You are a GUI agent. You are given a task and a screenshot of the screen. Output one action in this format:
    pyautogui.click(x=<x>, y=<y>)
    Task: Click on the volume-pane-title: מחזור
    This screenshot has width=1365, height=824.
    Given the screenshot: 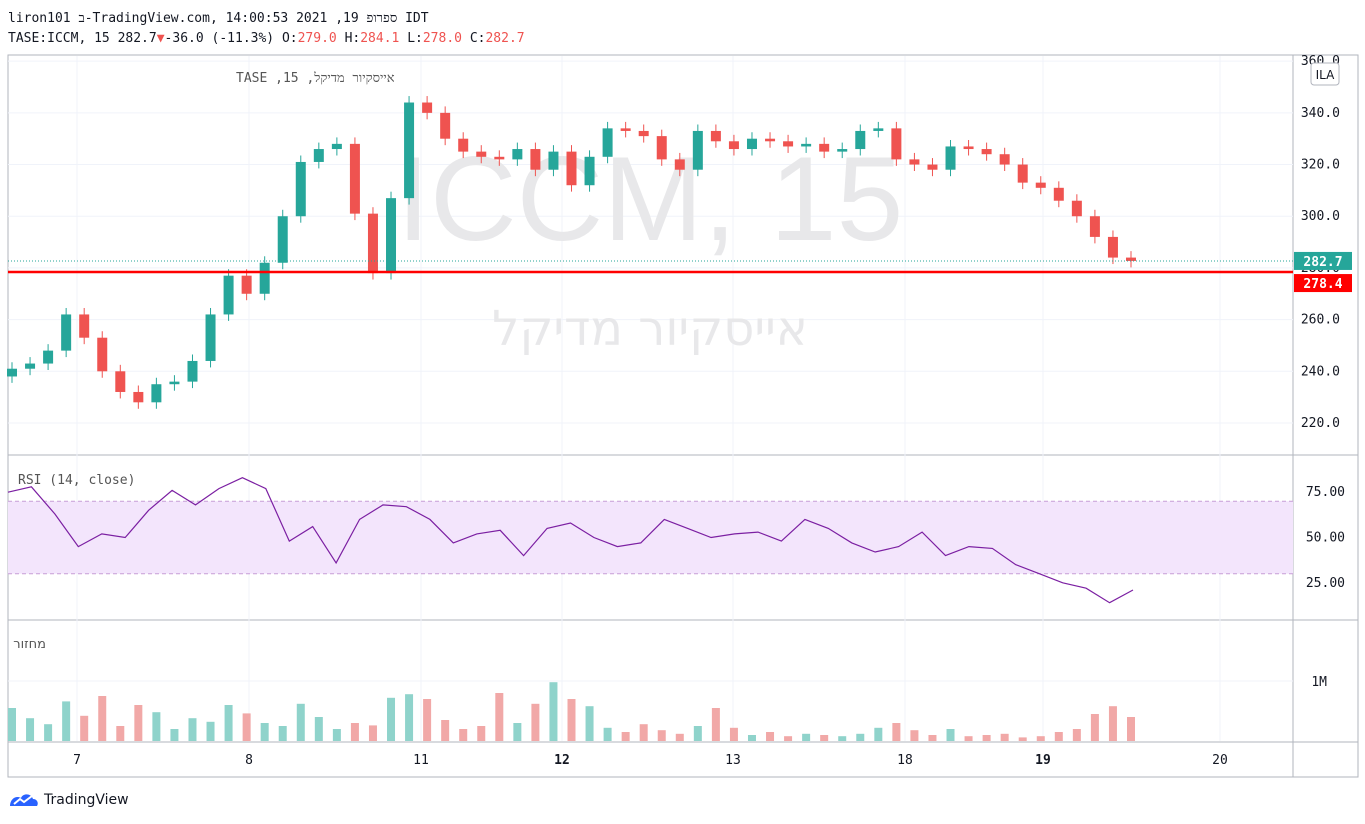 What is the action you would take?
    pyautogui.click(x=29, y=644)
    